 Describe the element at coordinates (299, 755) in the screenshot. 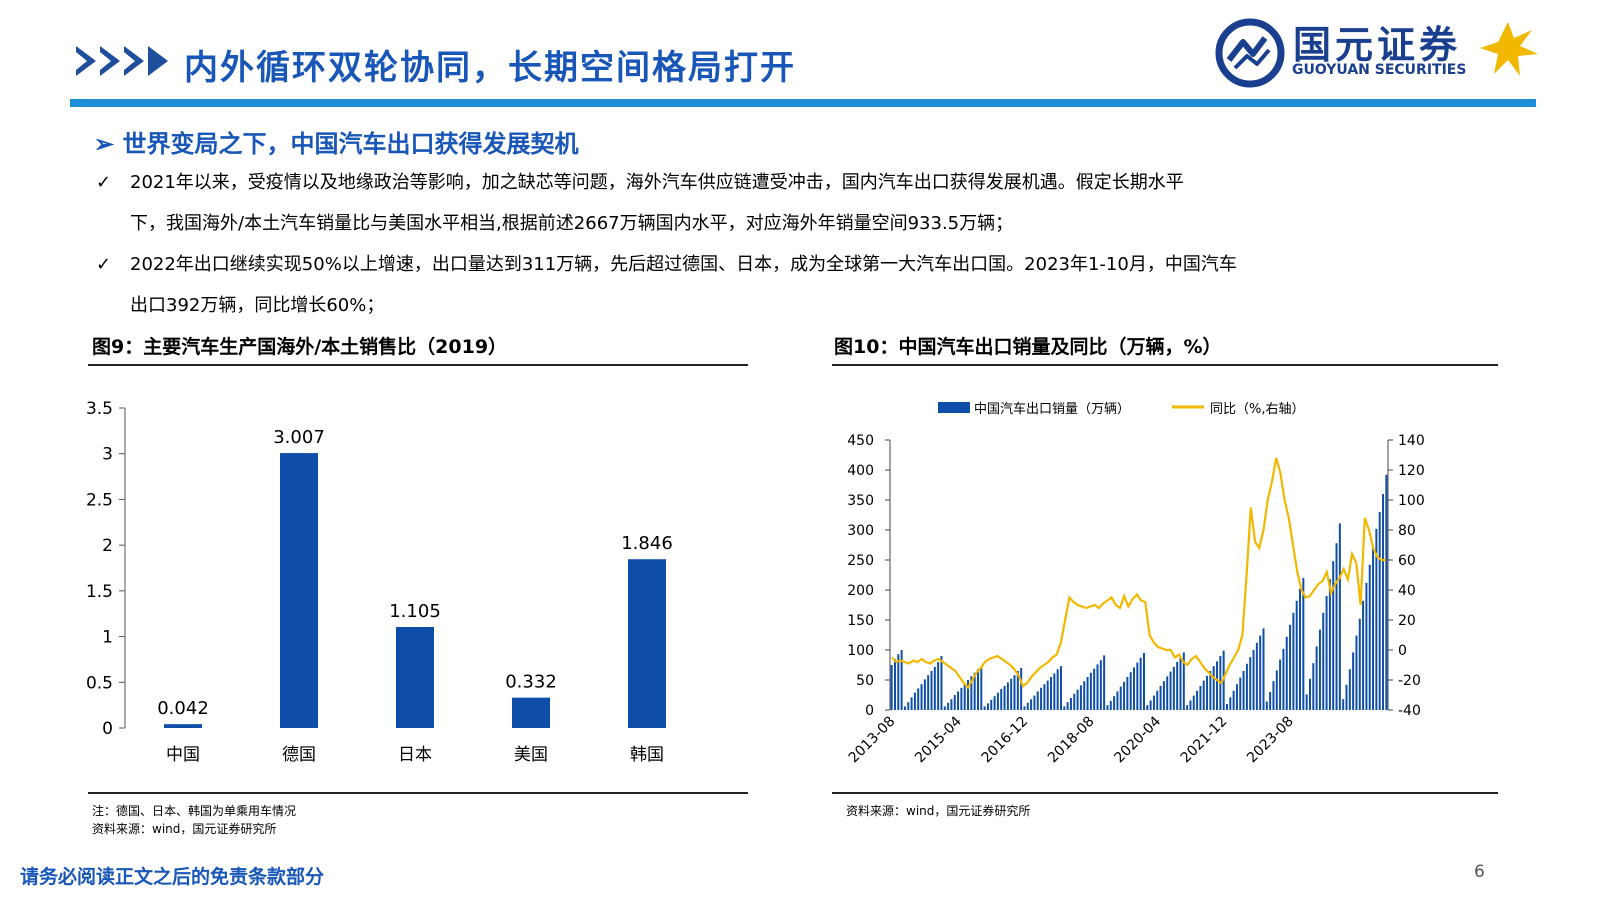

I see `x-category-label: 德国` at that location.